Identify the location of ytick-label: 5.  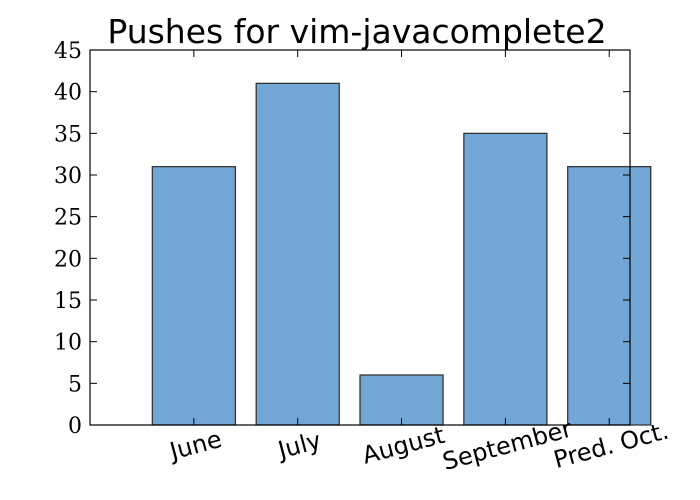
(75, 384).